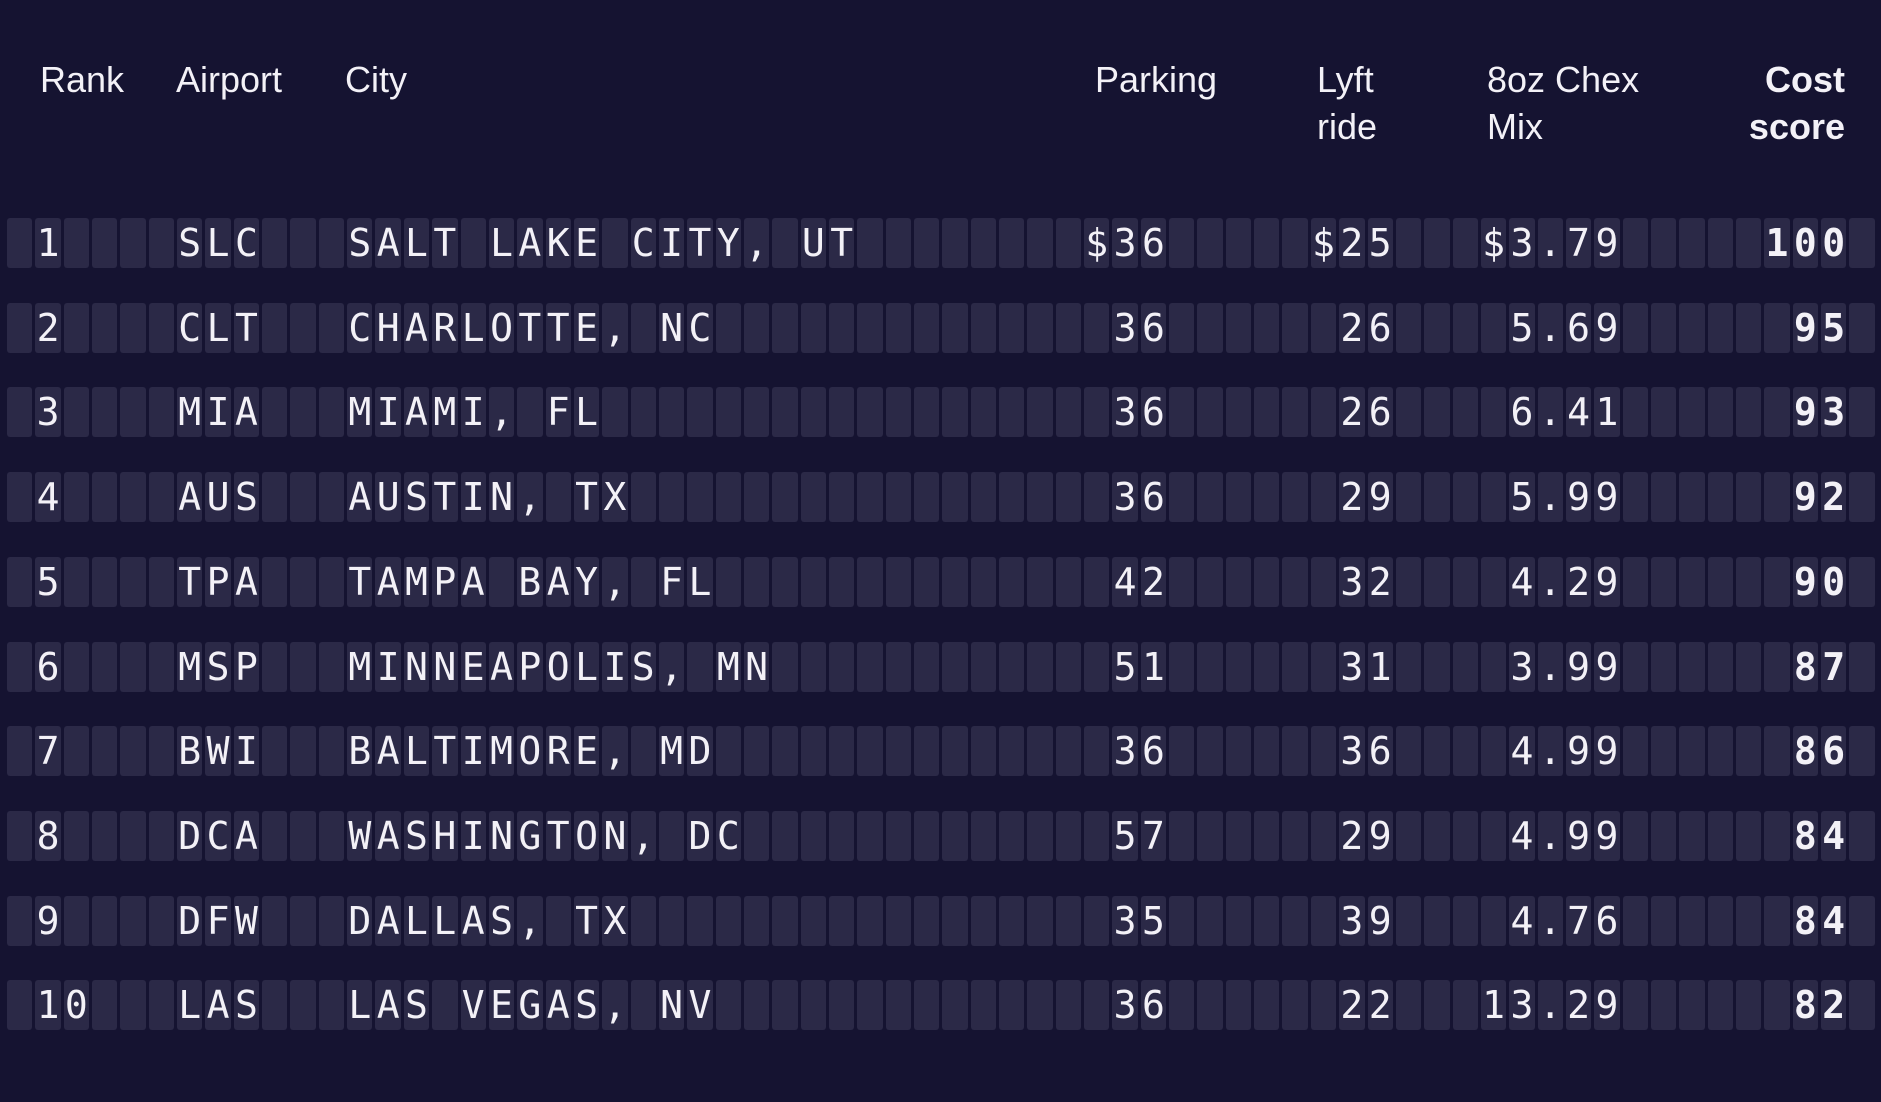 The width and height of the screenshot is (1881, 1102). Describe the element at coordinates (530, 497) in the screenshot. I see `flap-cell: ,` at that location.